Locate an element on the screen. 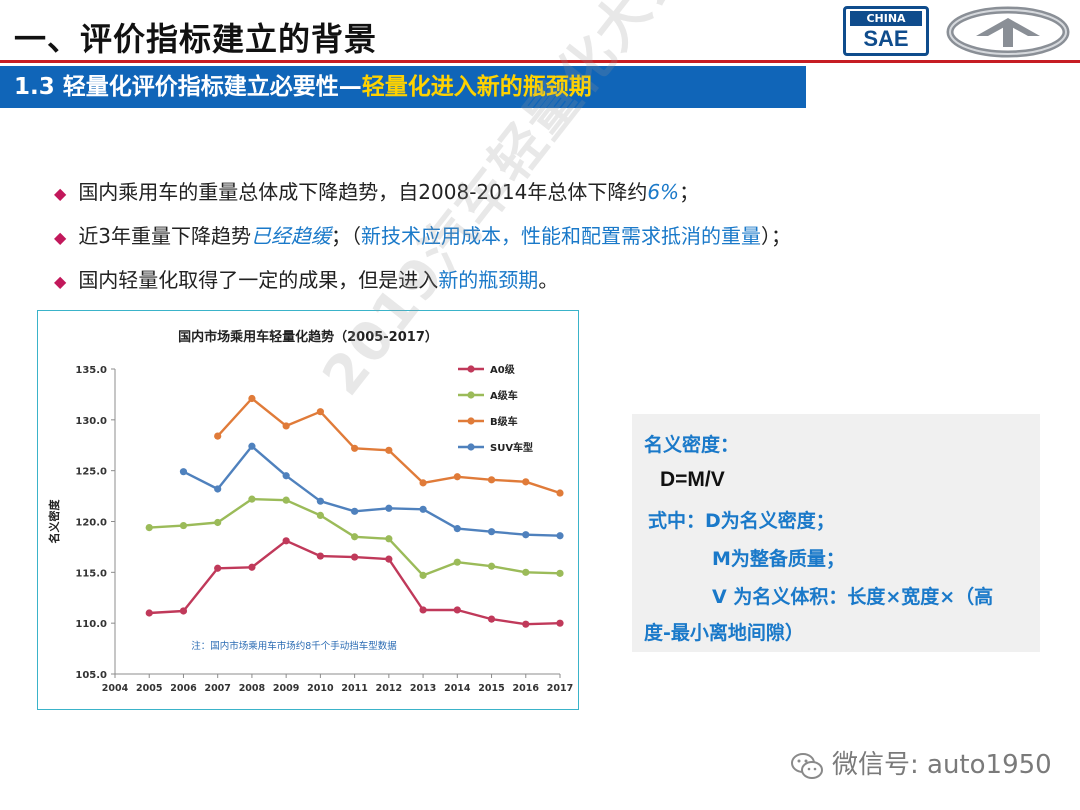  legend-label: B级车 is located at coordinates (504, 421).